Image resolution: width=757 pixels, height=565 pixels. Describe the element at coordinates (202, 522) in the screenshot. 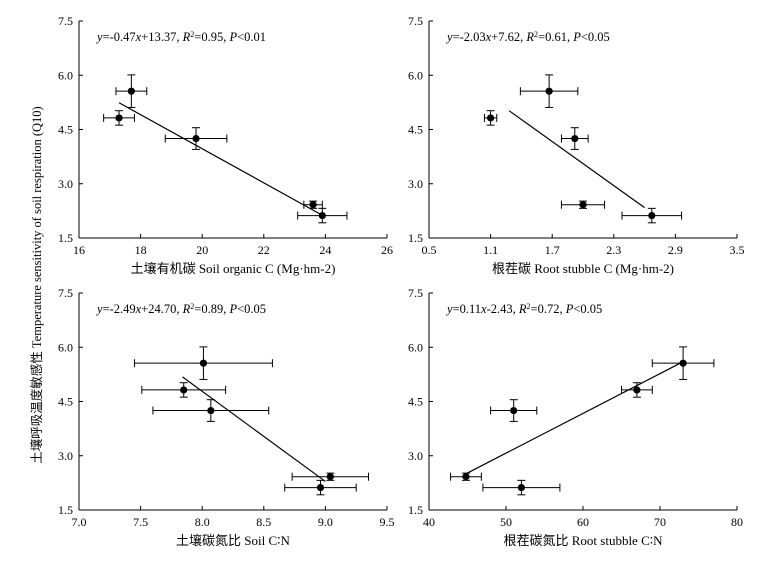

I see `x-tick-label: 8.0` at that location.